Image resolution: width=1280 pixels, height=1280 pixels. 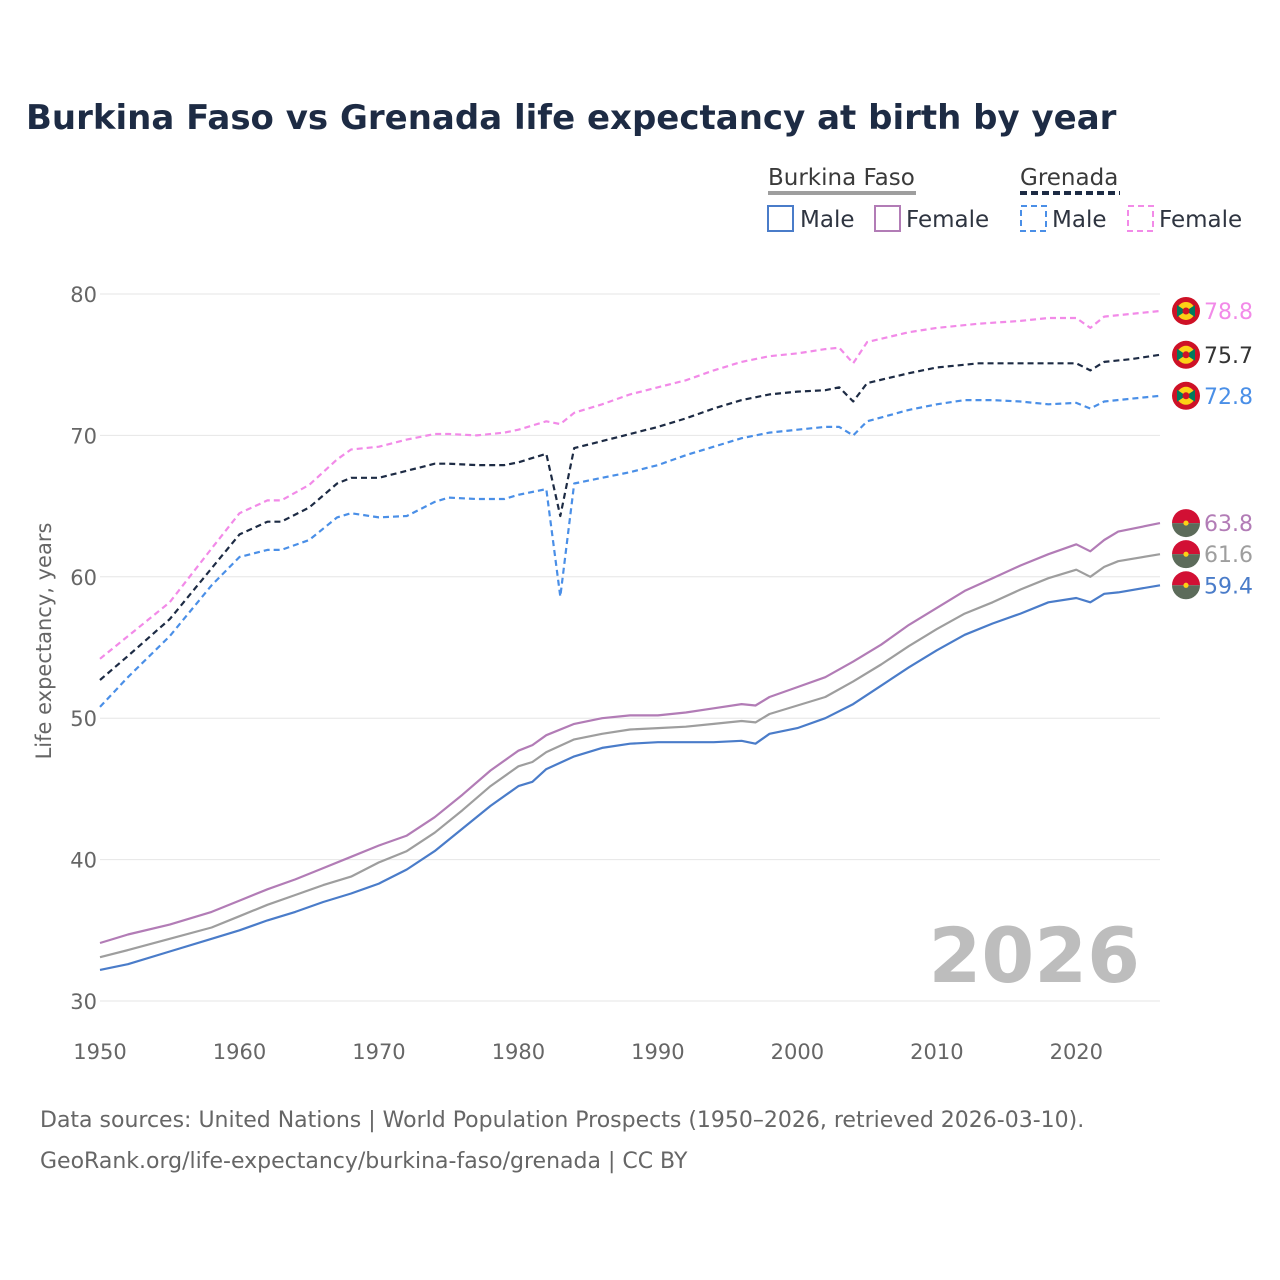 I want to click on x-tick-label: 1970, so click(x=378, y=1052).